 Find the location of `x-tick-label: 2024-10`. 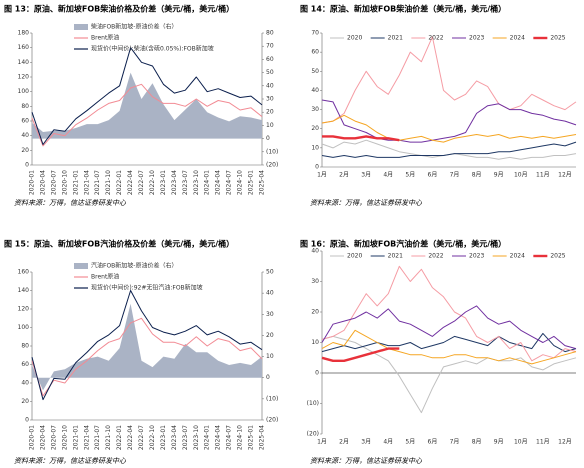

x-tick-label: 2024-10 is located at coordinates (240, 437).